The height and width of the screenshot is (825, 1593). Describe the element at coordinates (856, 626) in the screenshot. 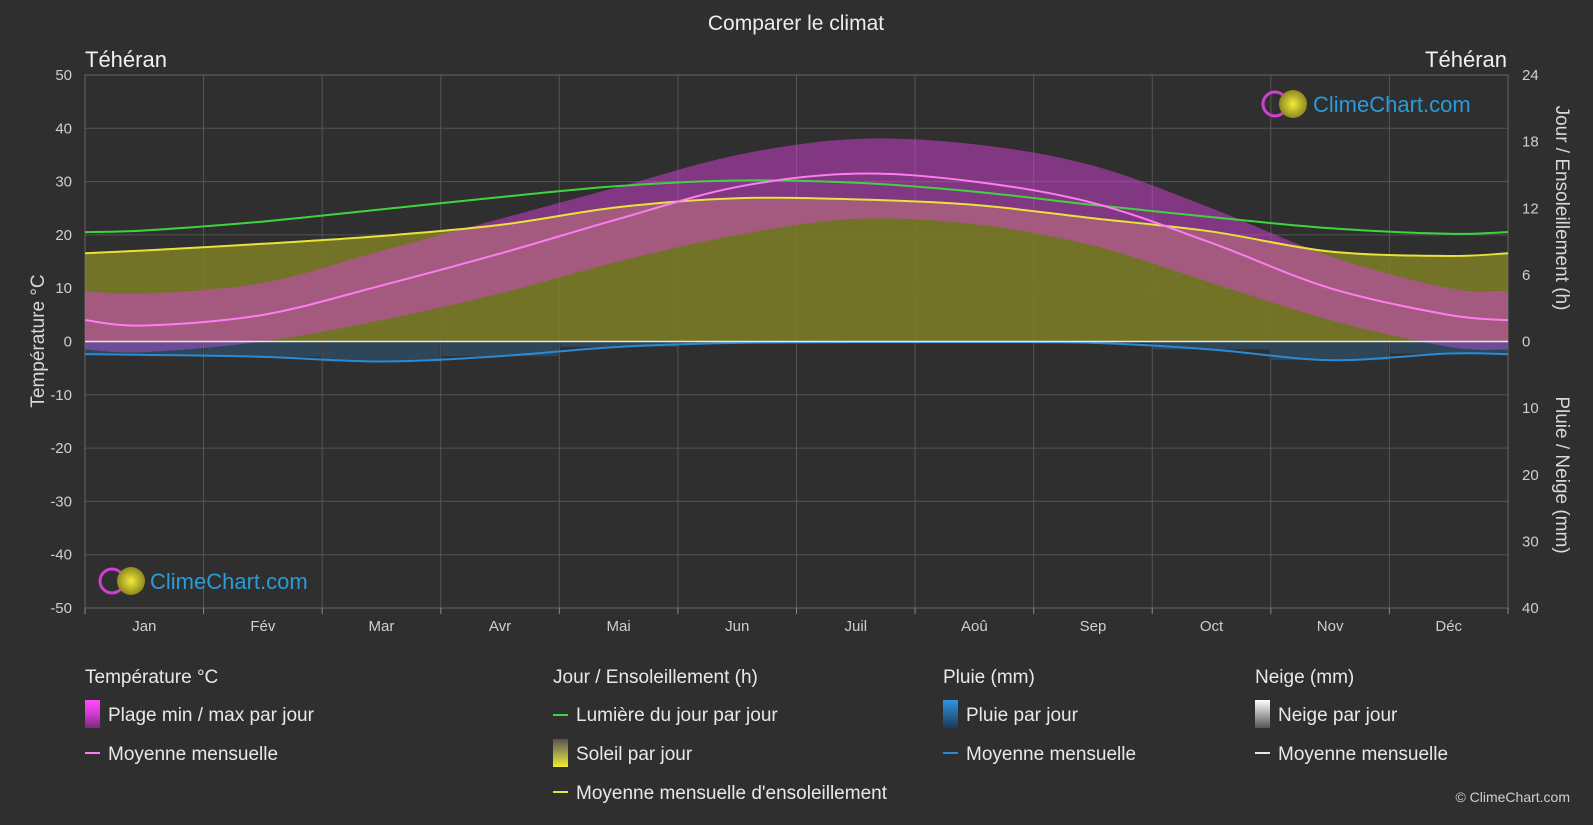

I see `month-tick-label: Juil` at that location.